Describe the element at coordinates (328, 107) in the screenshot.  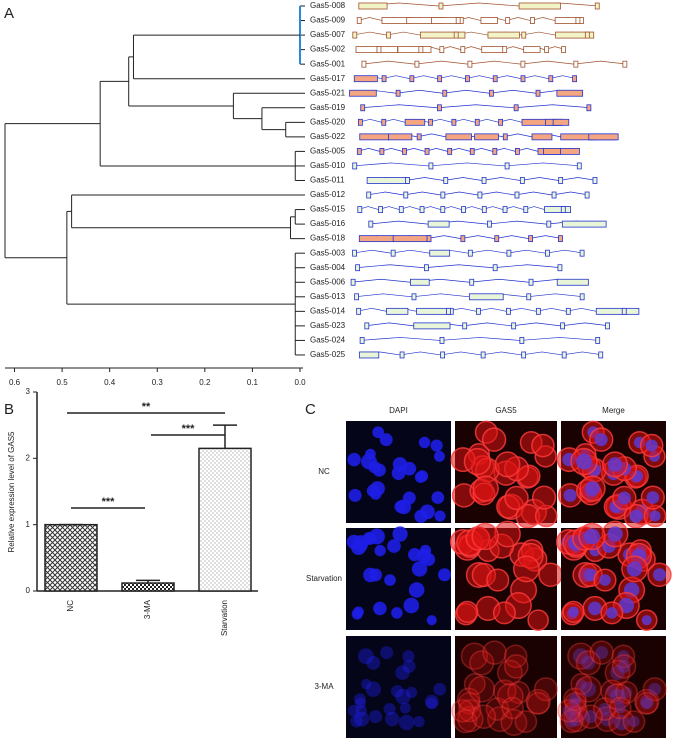
I see `leaf-label: Gas5-019` at that location.